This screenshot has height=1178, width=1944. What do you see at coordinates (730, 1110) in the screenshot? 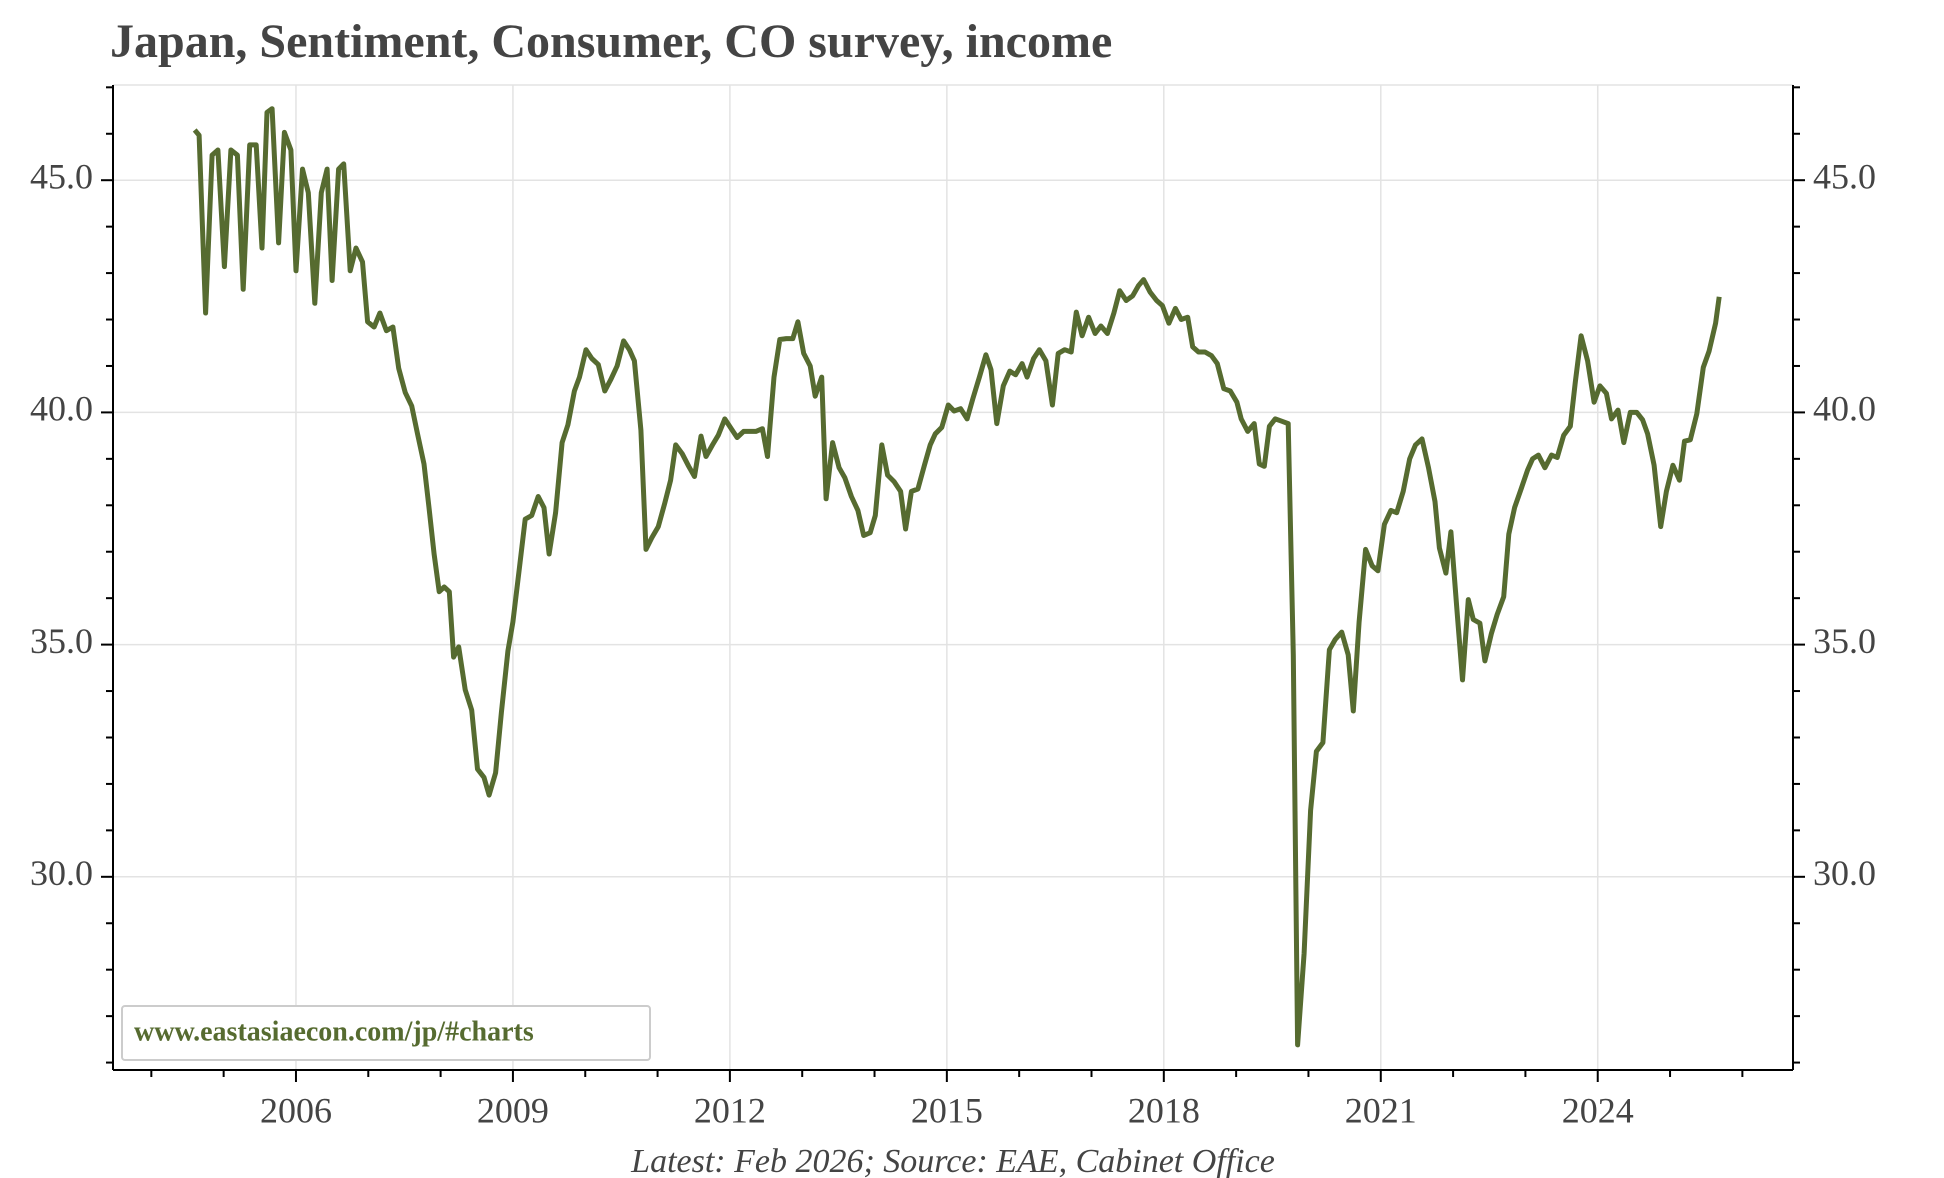
I see `x-tick-label: 2012` at bounding box center [730, 1110].